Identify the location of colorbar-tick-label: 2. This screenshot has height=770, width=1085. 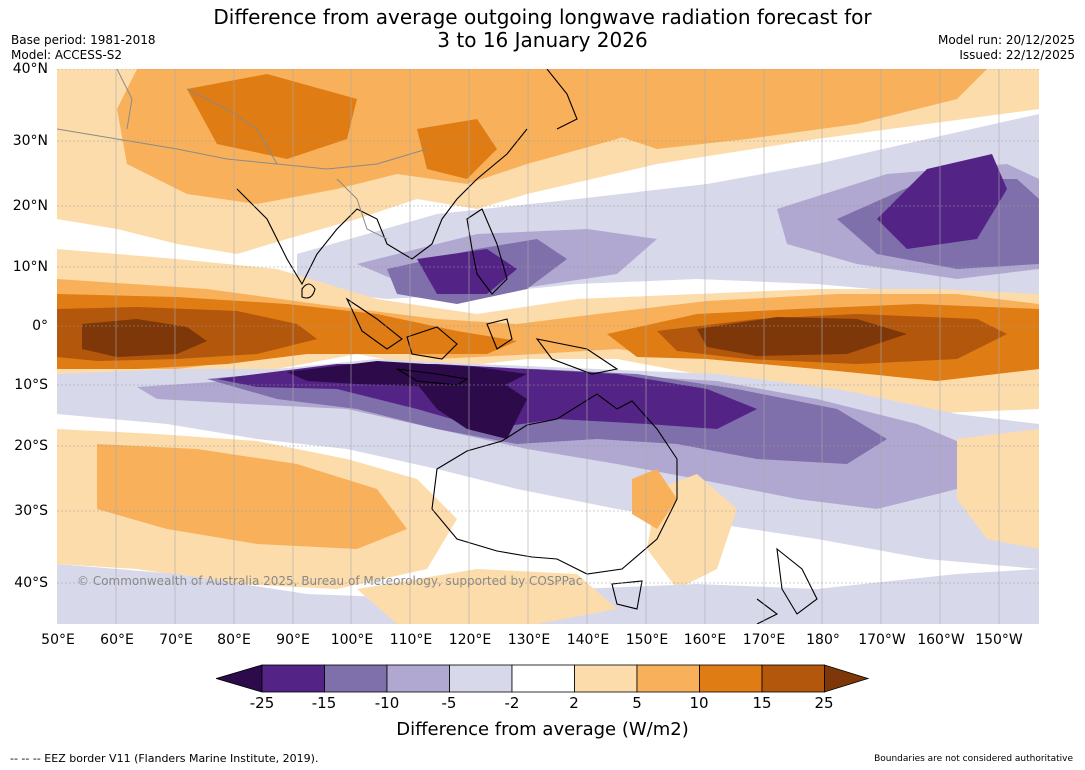
(574, 703).